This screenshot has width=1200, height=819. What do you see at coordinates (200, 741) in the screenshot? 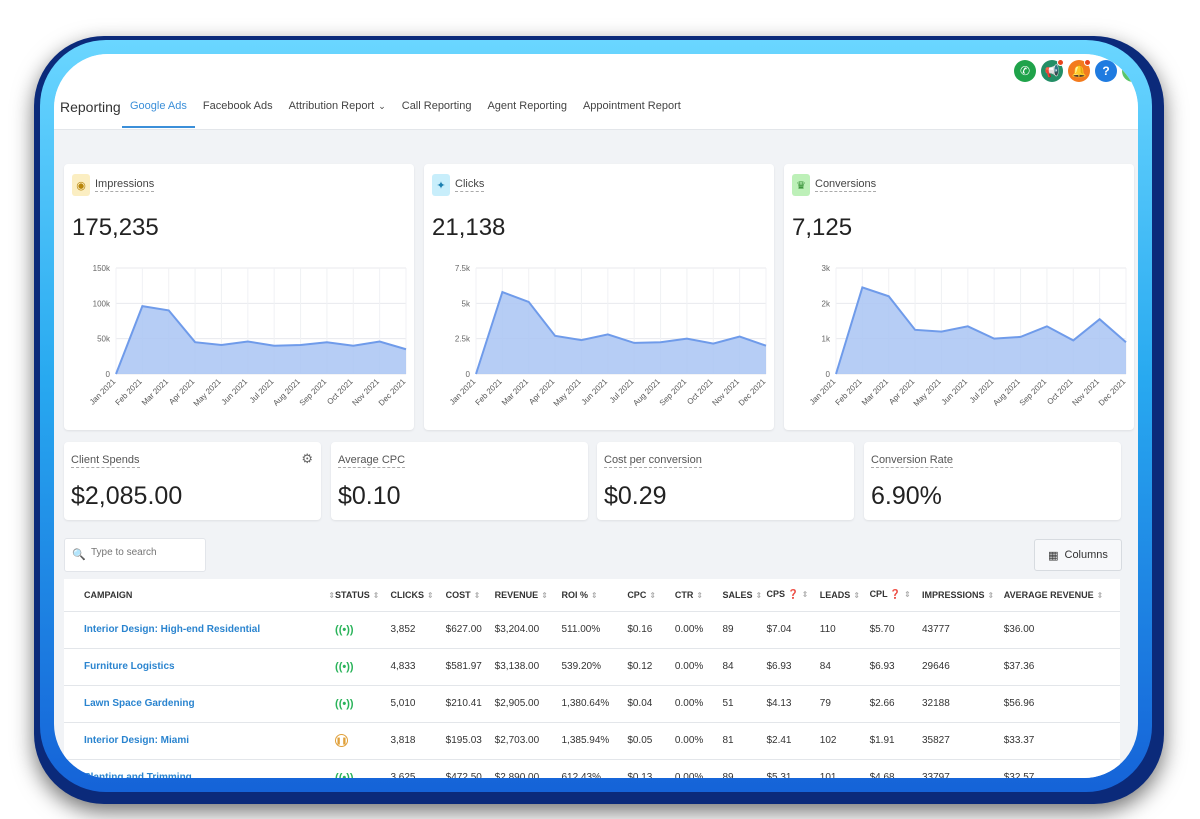
I see `campaign-link: Interior Design: Miami` at bounding box center [200, 741].